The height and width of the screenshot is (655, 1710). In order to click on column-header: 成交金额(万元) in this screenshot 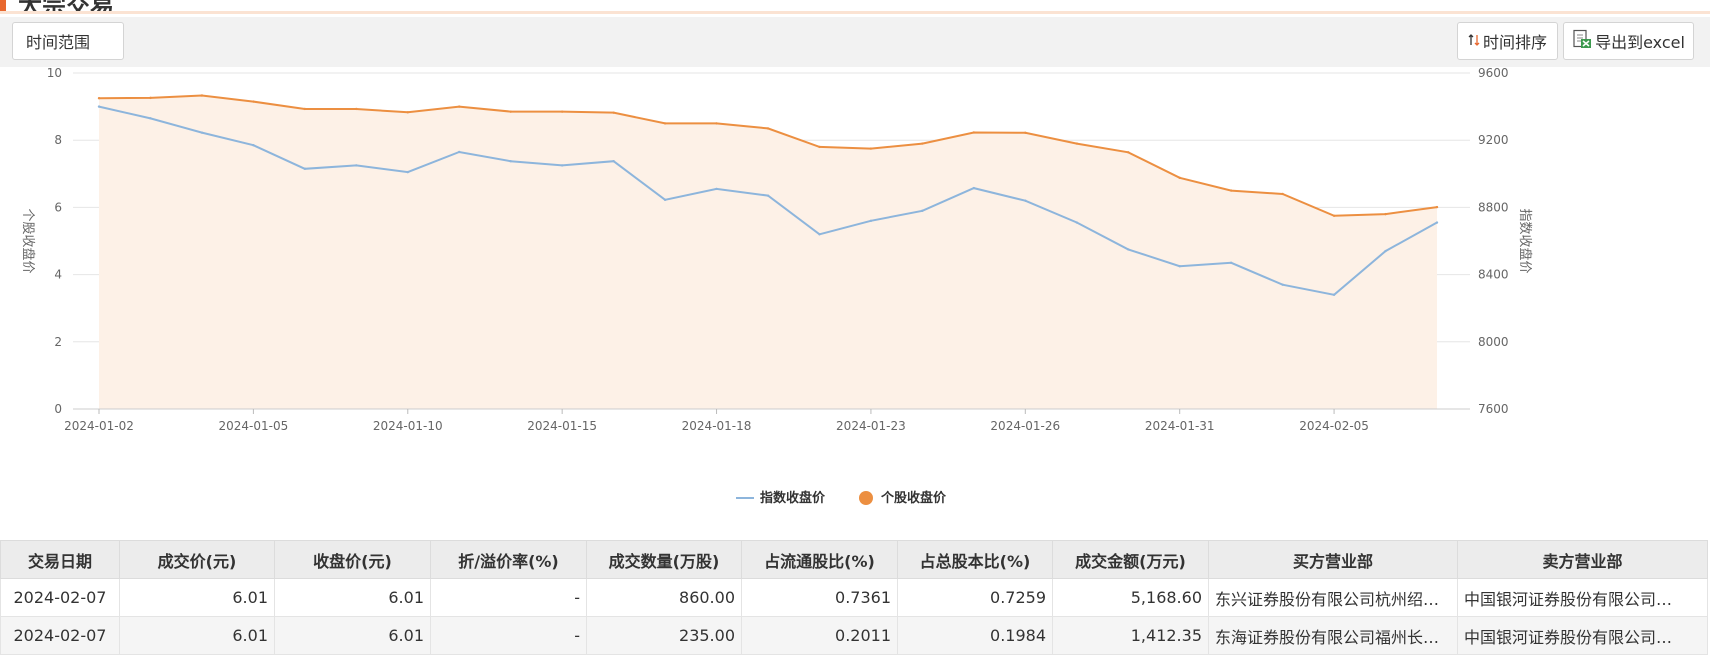, I will do `click(1130, 559)`.